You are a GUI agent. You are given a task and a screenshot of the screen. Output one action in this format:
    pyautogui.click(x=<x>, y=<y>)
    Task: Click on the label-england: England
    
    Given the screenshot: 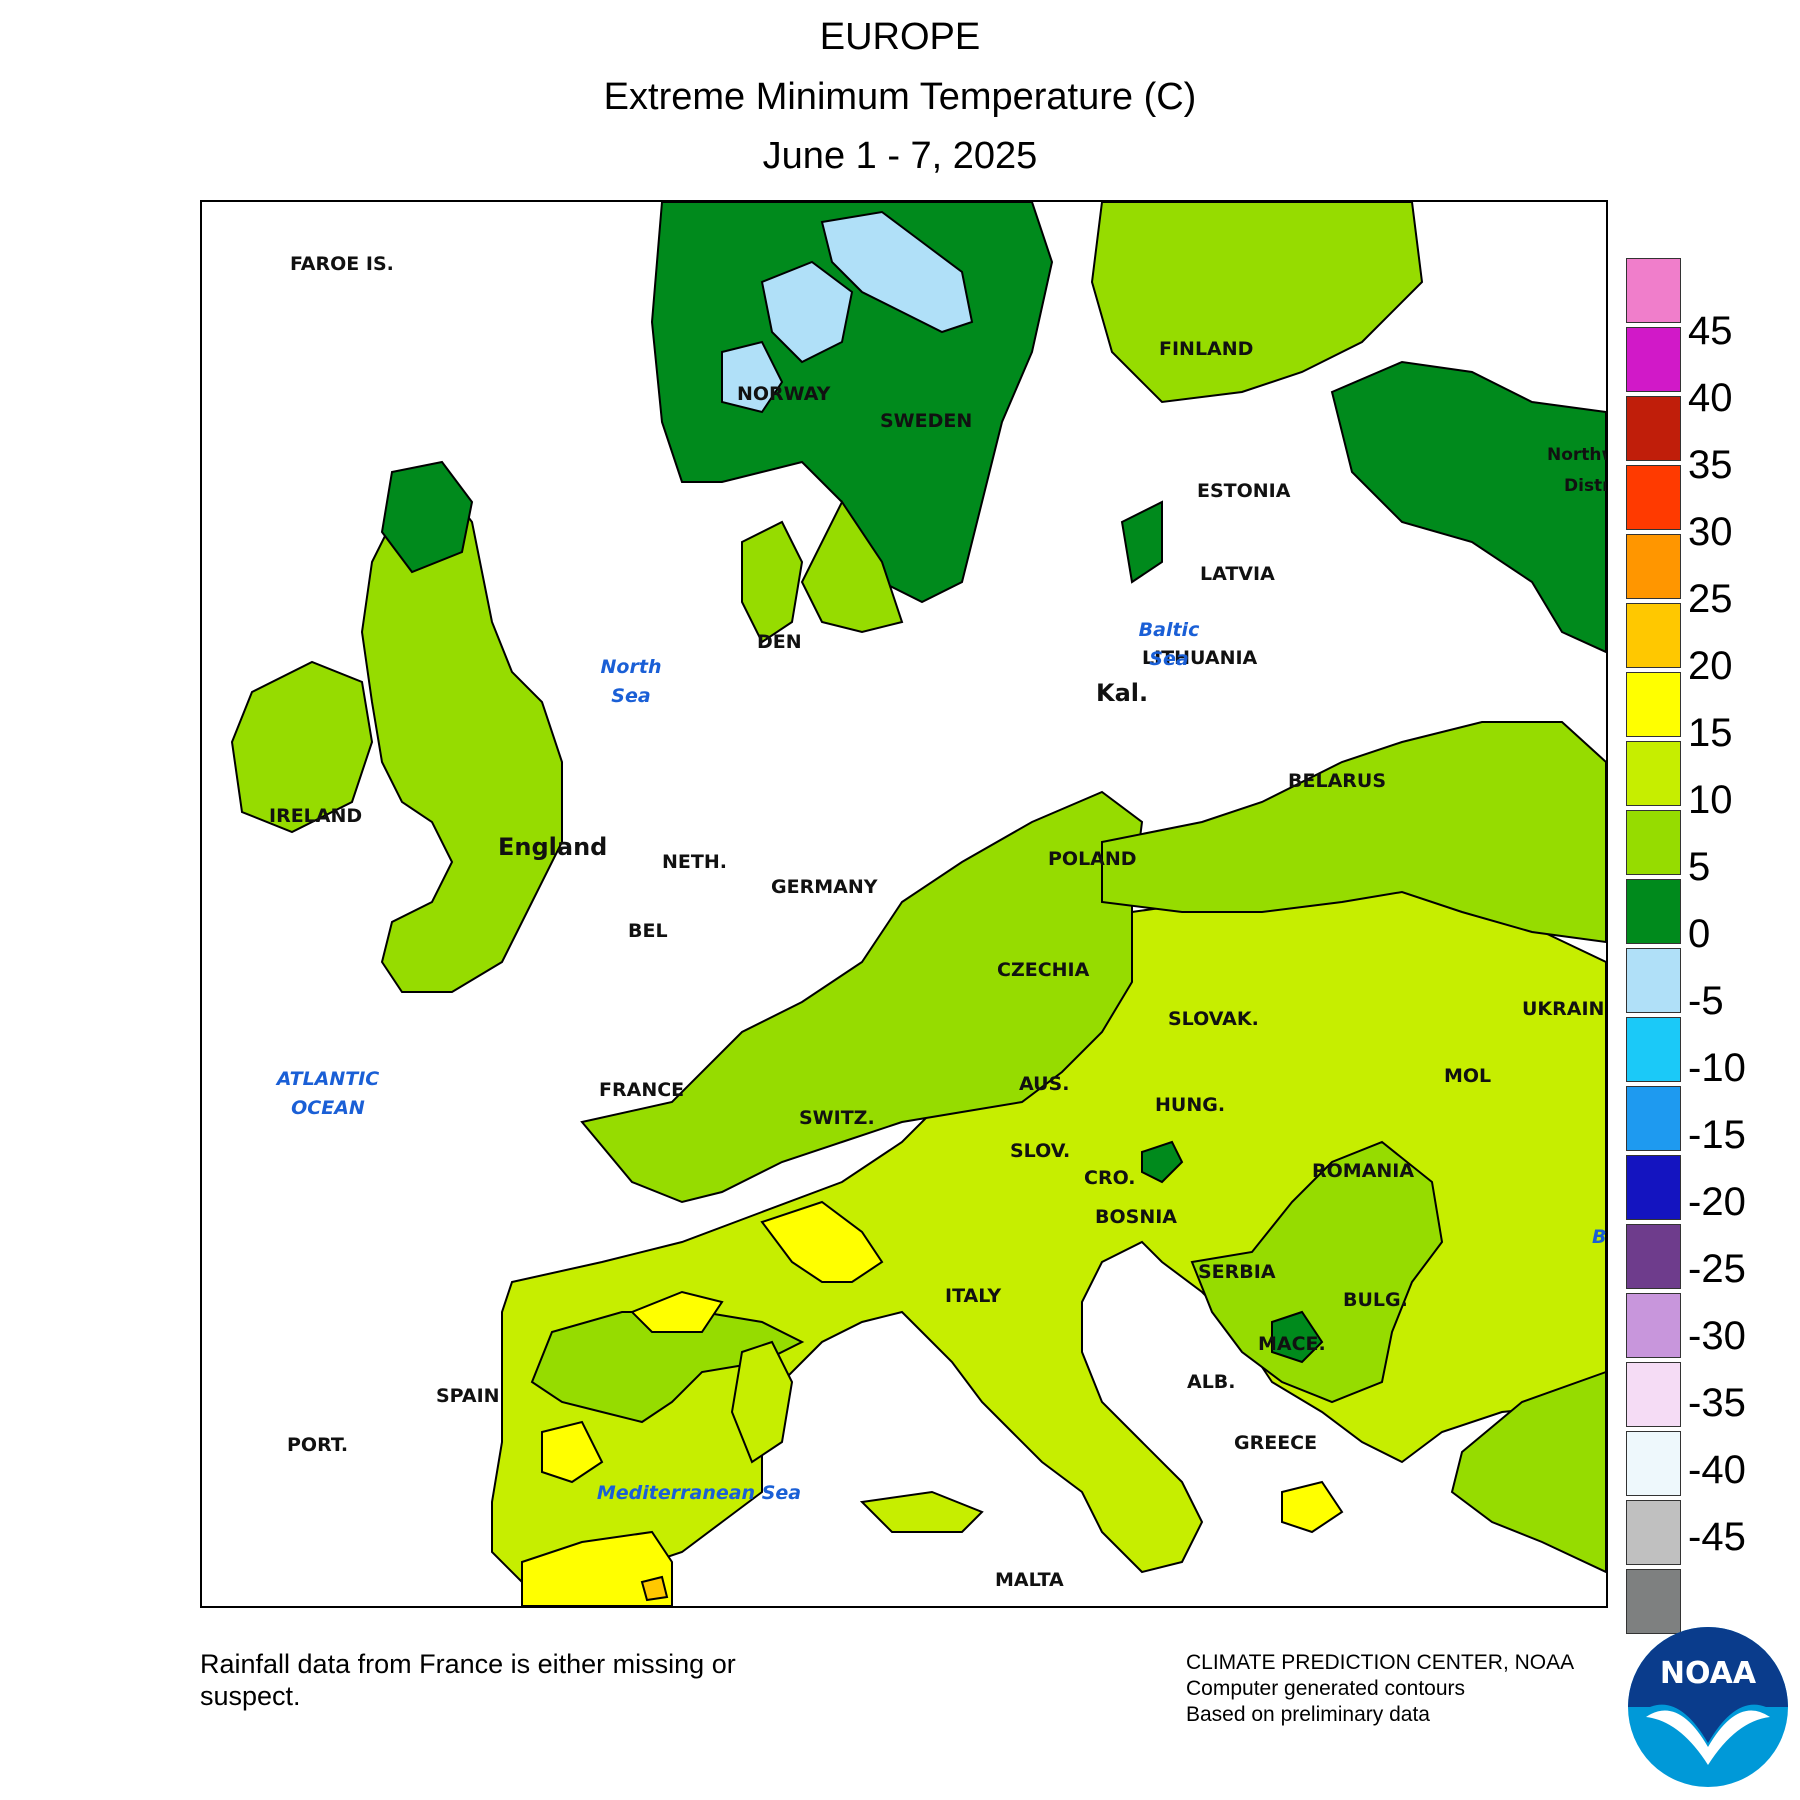 What is the action you would take?
    pyautogui.click(x=552, y=847)
    